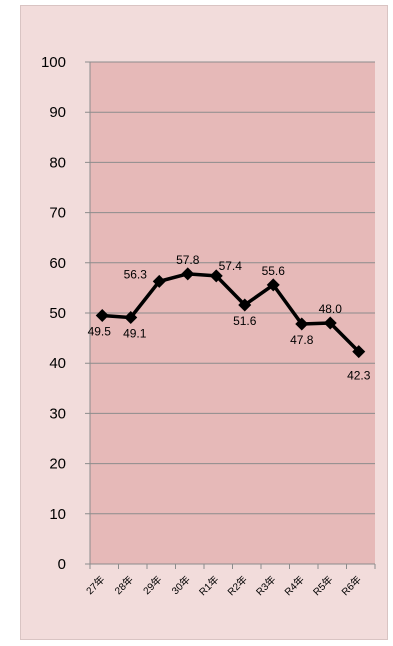 The image size is (393, 646). Describe the element at coordinates (57, 514) in the screenshot. I see `y-tick-label: 10` at that location.